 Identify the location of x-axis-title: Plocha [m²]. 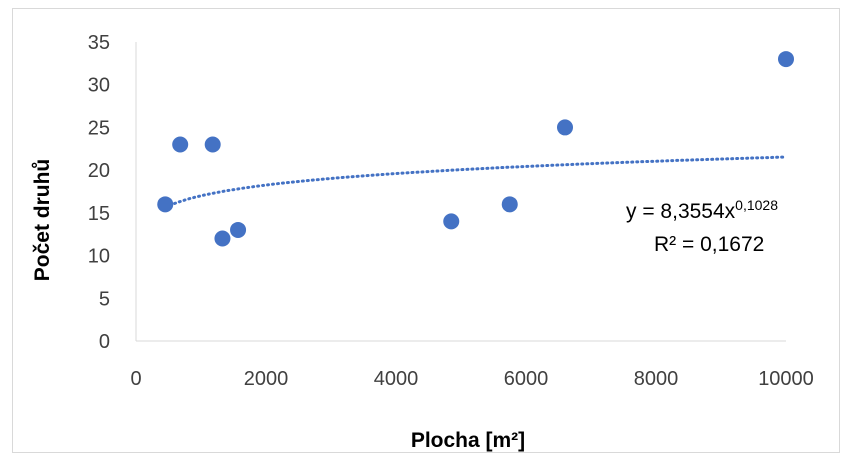
(468, 440).